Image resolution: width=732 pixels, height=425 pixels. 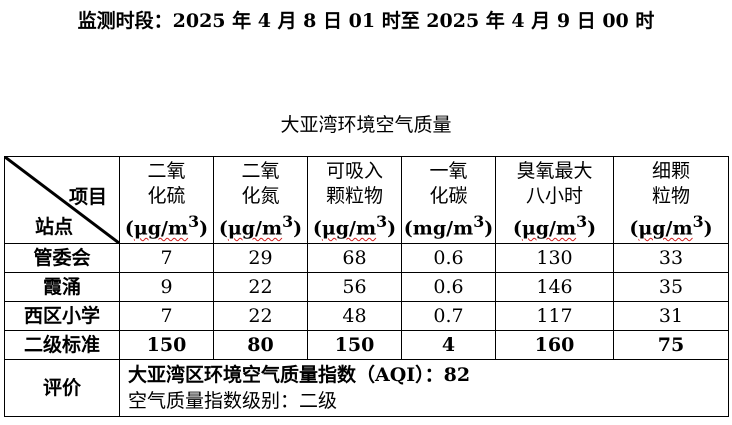 I want to click on unit-text: mg/m, so click(x=443, y=228).